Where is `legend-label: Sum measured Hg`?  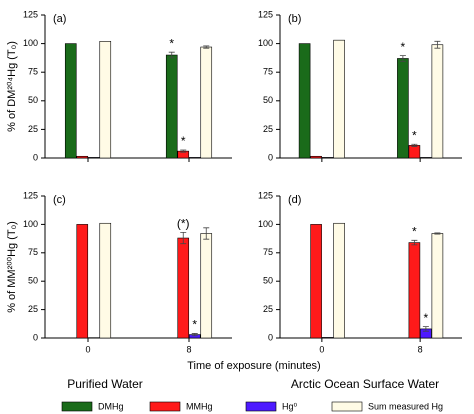 legend-label: Sum measured Hg is located at coordinates (405, 406).